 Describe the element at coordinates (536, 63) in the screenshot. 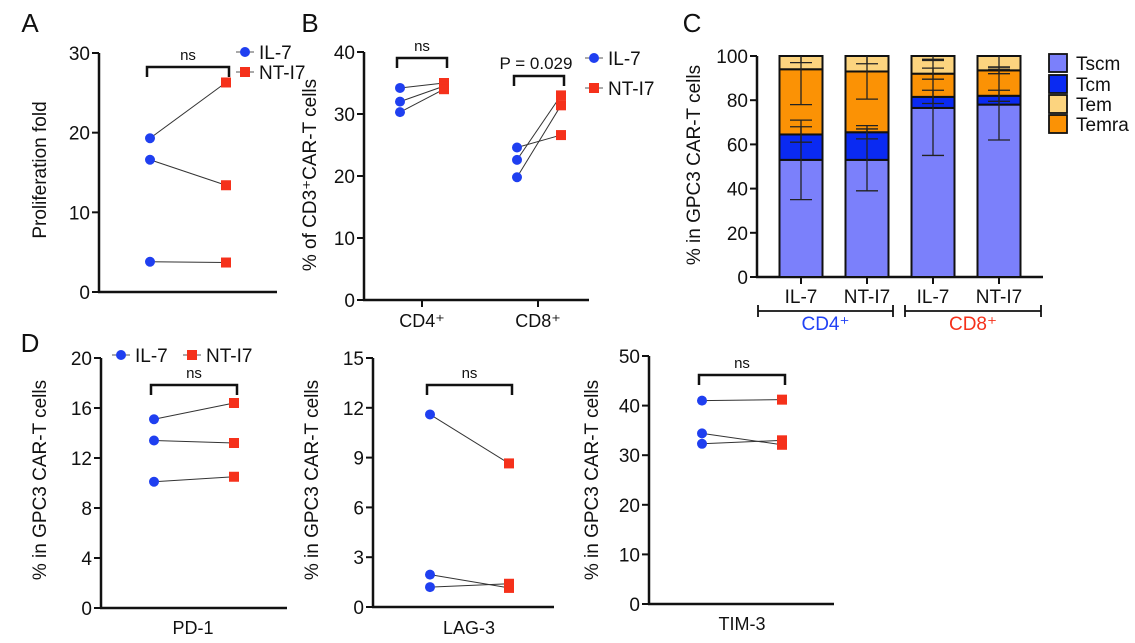

I see `significance-label: P = 0.029` at that location.